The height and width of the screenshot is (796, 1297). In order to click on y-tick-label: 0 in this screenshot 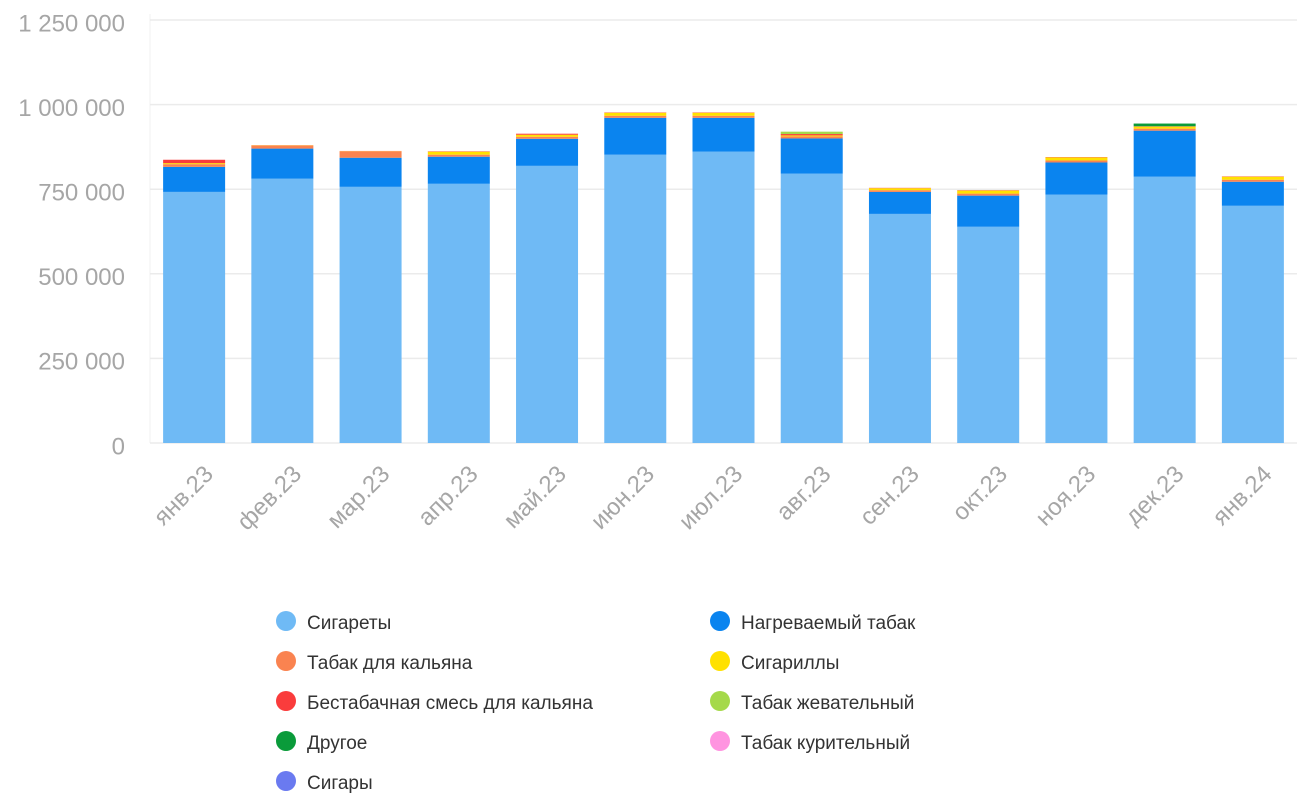, I will do `click(118, 446)`.